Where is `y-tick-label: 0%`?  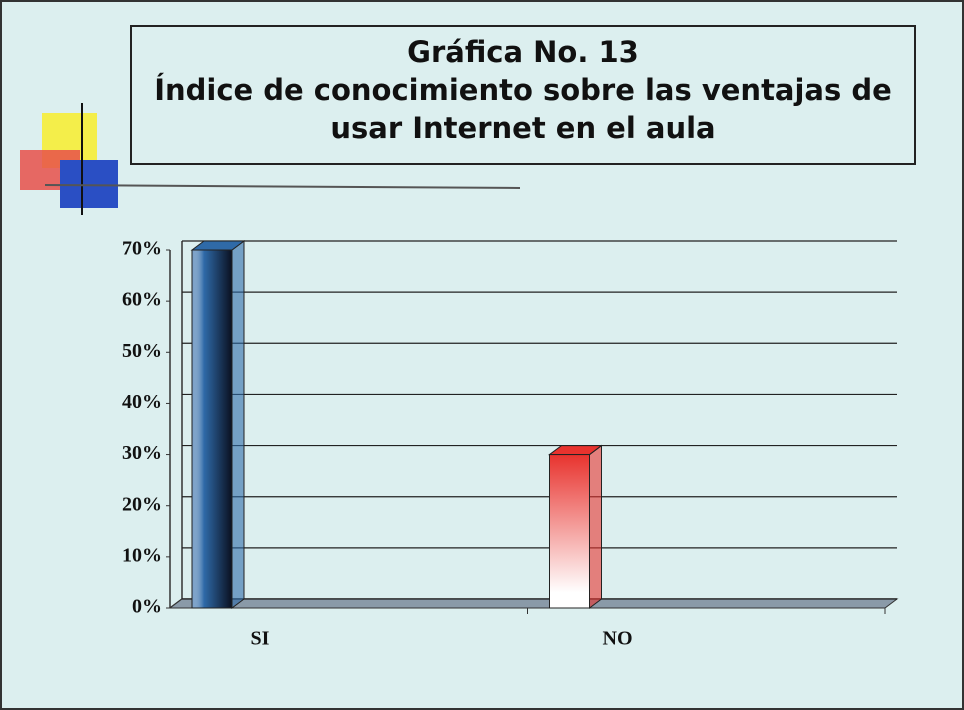
y-tick-label: 0% is located at coordinates (147, 607).